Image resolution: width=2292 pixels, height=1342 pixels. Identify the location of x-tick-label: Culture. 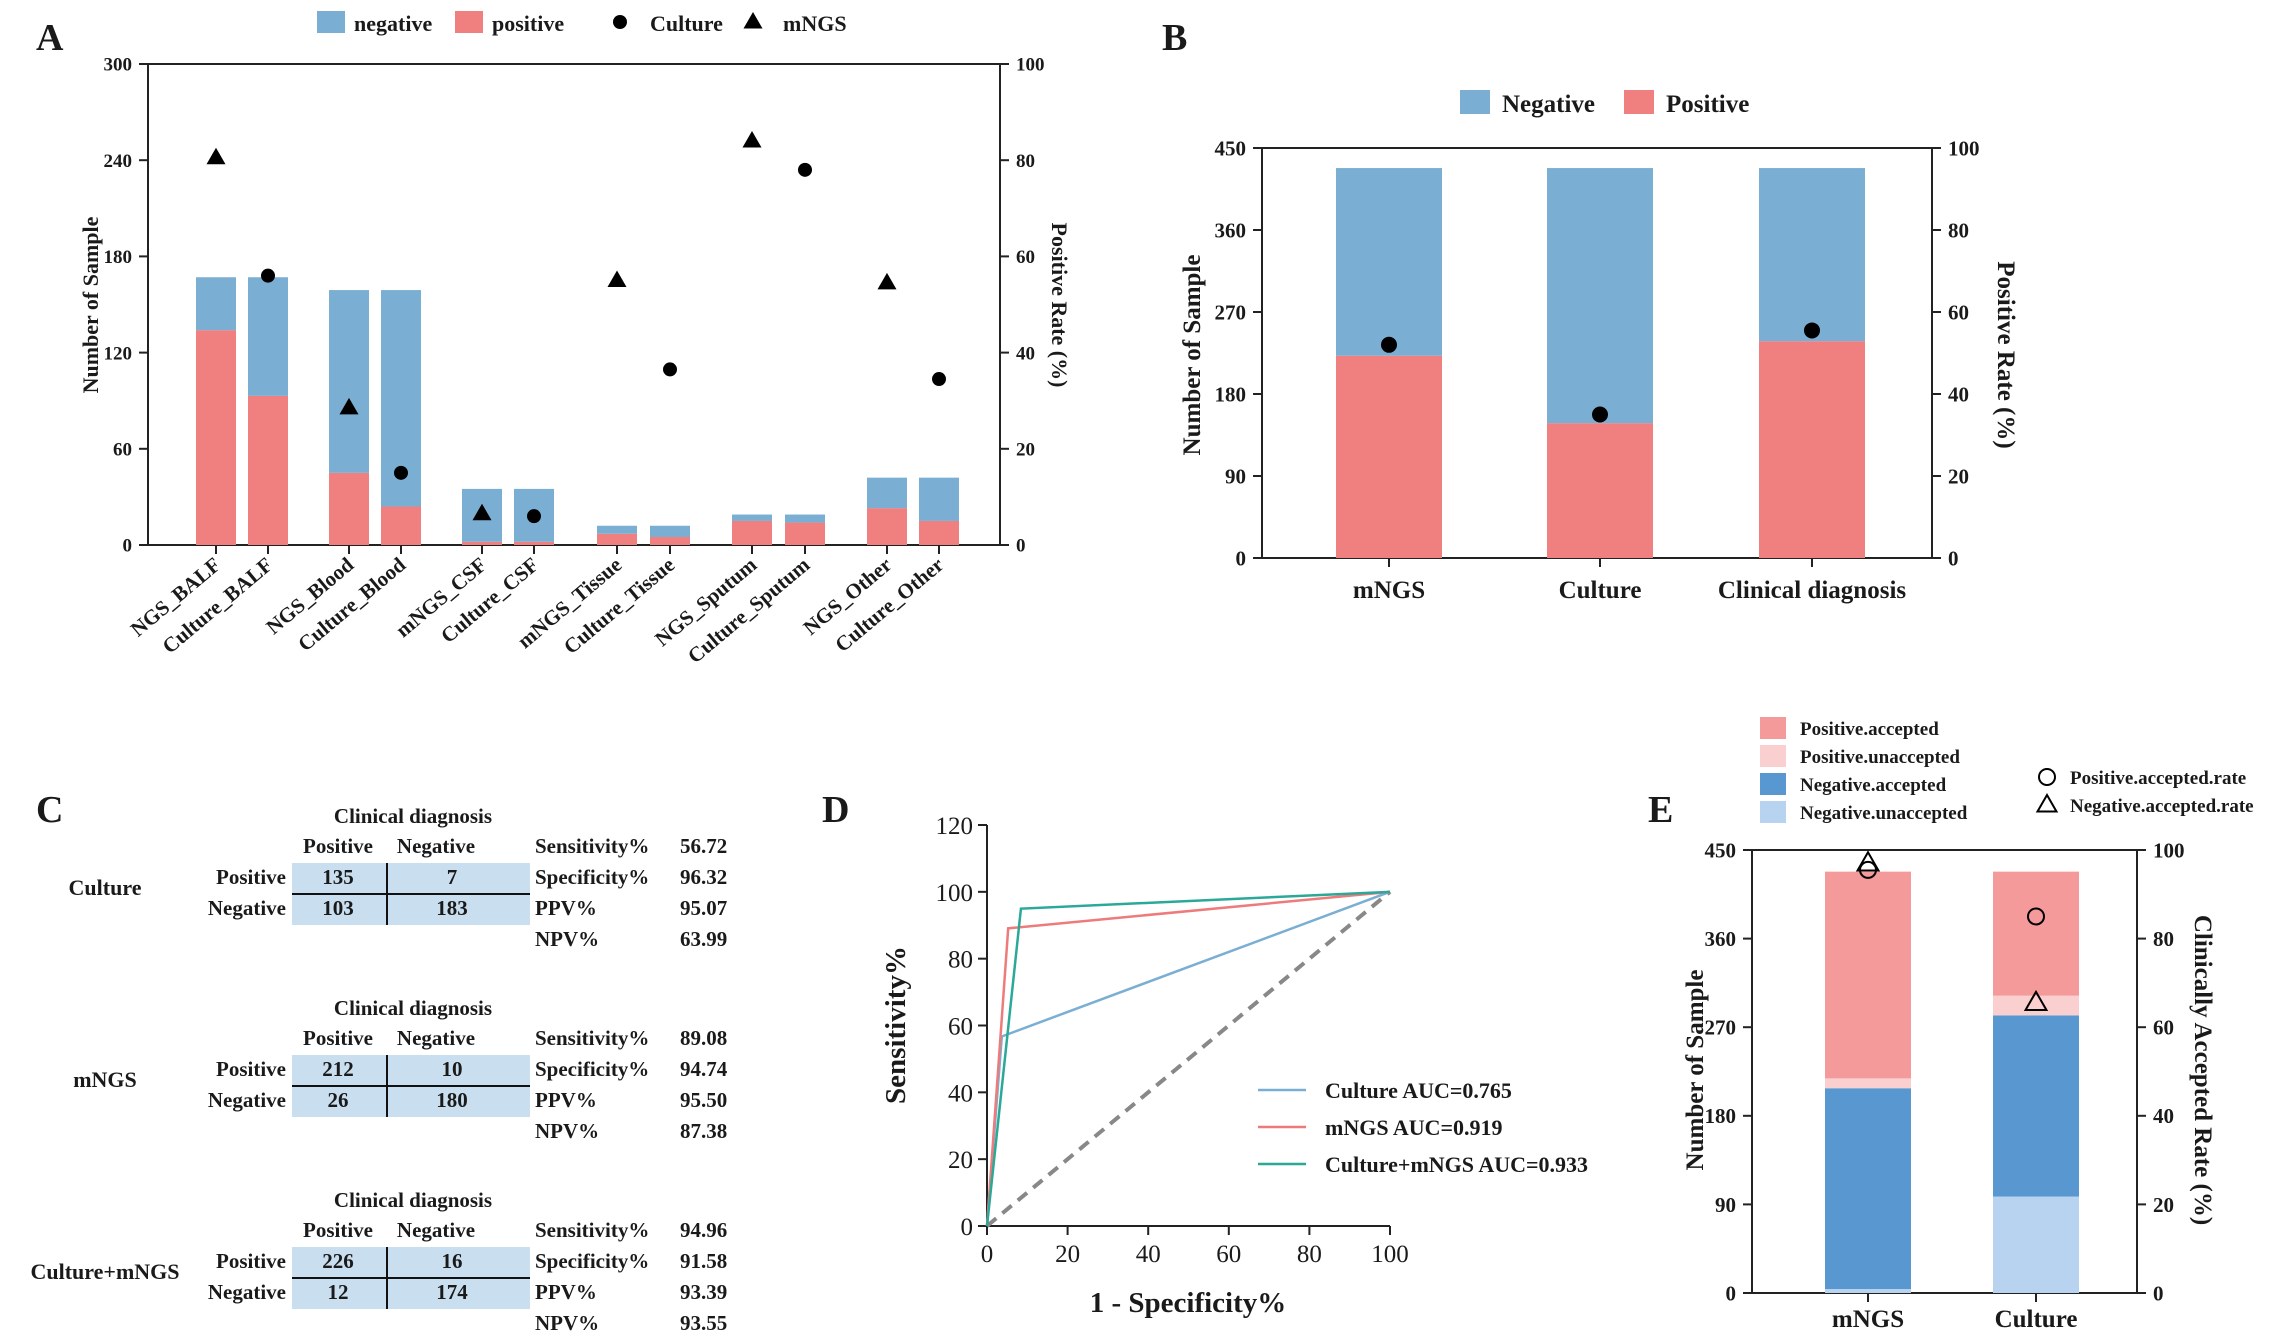
(1600, 590).